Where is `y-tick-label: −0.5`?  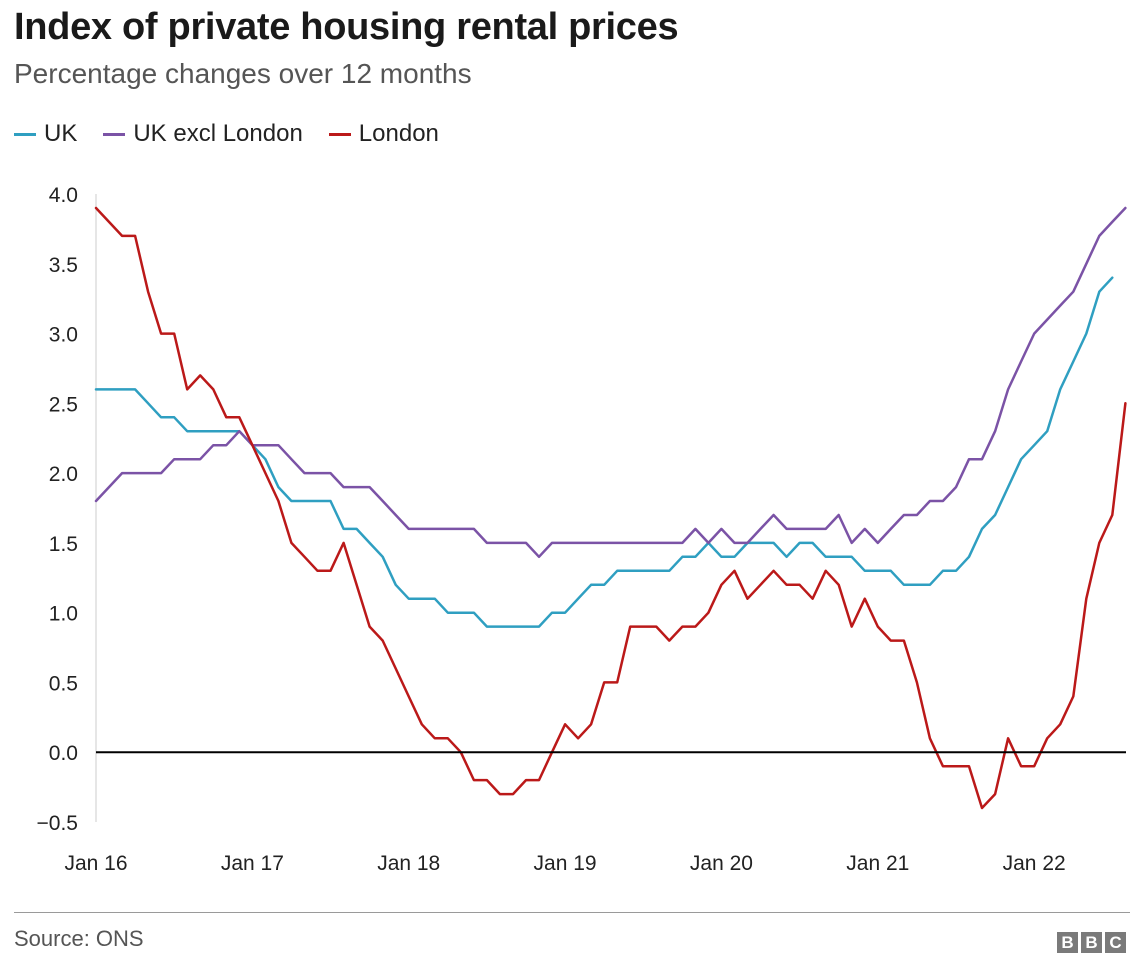 y-tick-label: −0.5 is located at coordinates (57, 823).